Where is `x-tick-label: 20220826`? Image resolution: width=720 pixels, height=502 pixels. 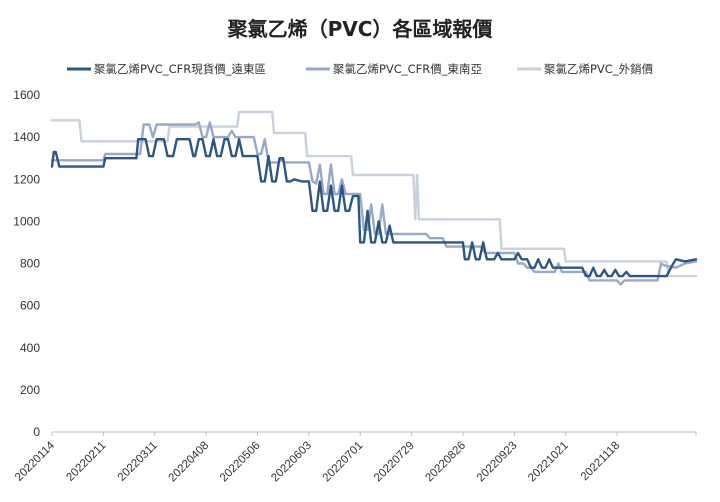 x-tick-label: 20220826 is located at coordinates (445, 462).